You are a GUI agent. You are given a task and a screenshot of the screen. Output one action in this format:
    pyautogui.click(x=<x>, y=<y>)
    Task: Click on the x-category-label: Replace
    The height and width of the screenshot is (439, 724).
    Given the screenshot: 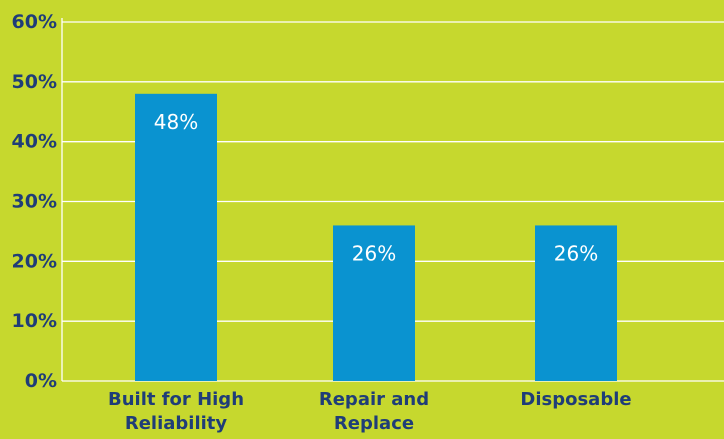 What is the action you would take?
    pyautogui.click(x=374, y=423)
    